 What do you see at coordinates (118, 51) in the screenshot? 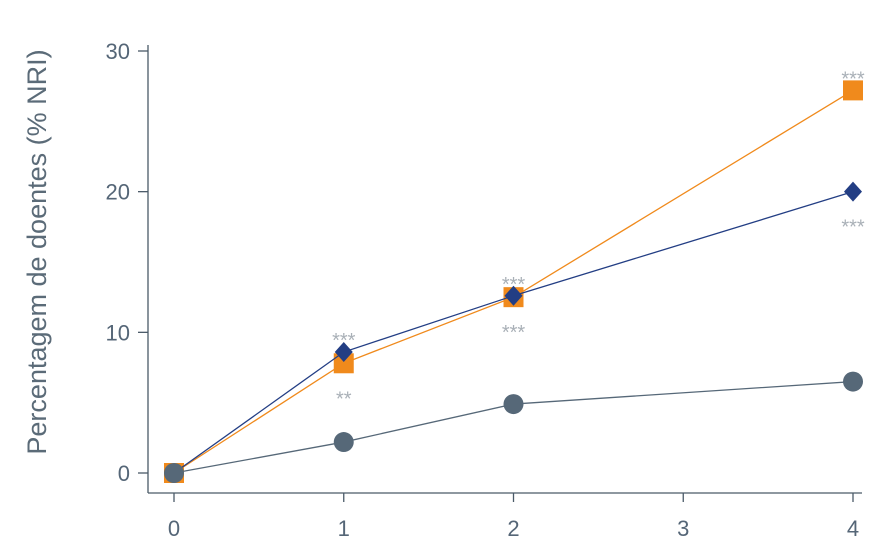
I see `y-tick-label: 30` at bounding box center [118, 51].